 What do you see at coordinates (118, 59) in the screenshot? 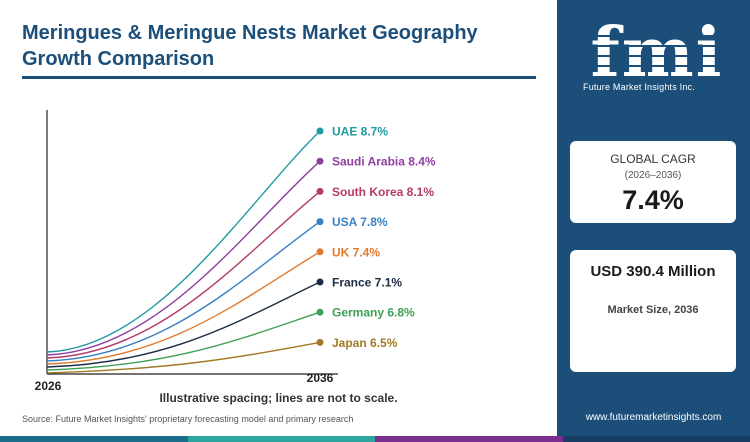
I see `chart-title-line2: Growth Comparison` at bounding box center [118, 59].